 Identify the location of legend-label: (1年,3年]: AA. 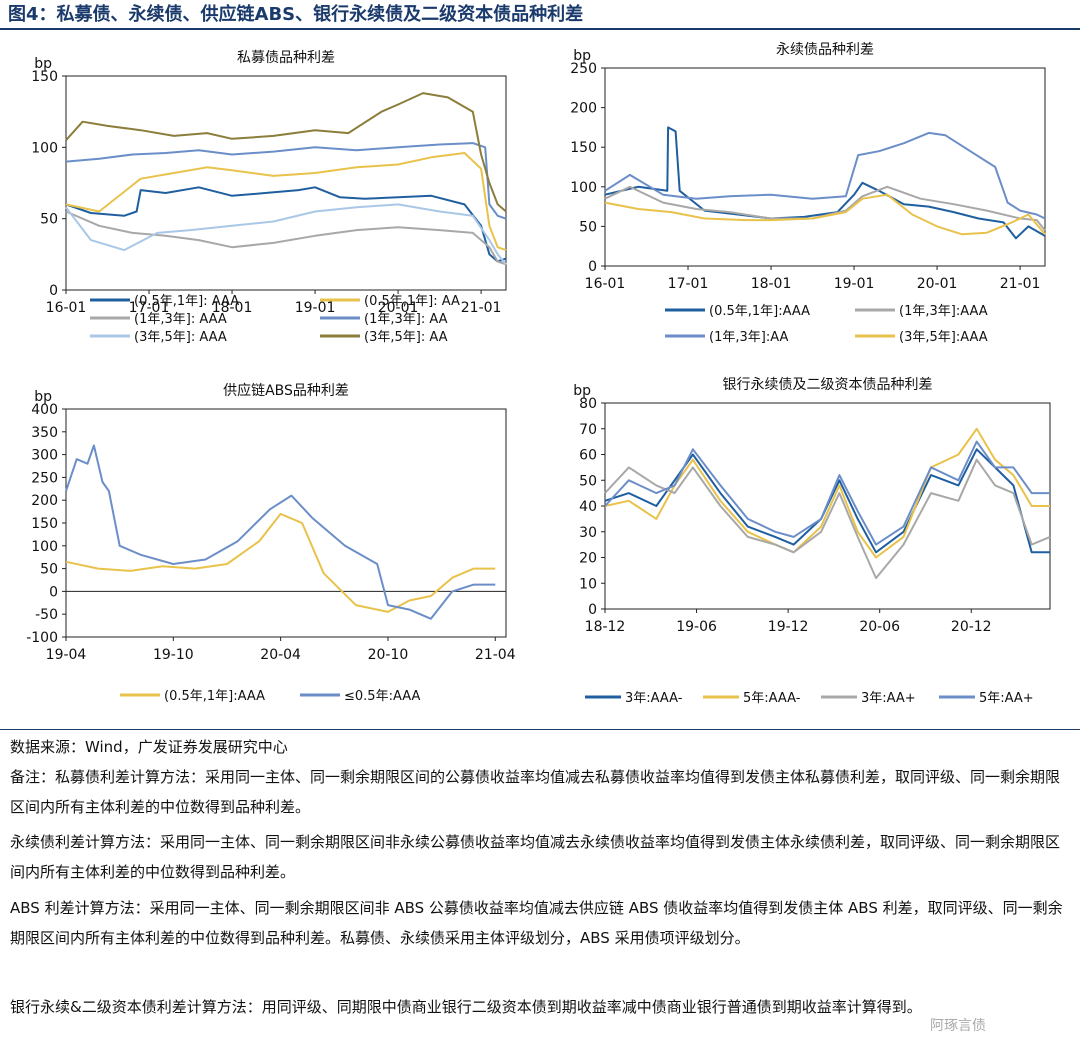
(406, 319).